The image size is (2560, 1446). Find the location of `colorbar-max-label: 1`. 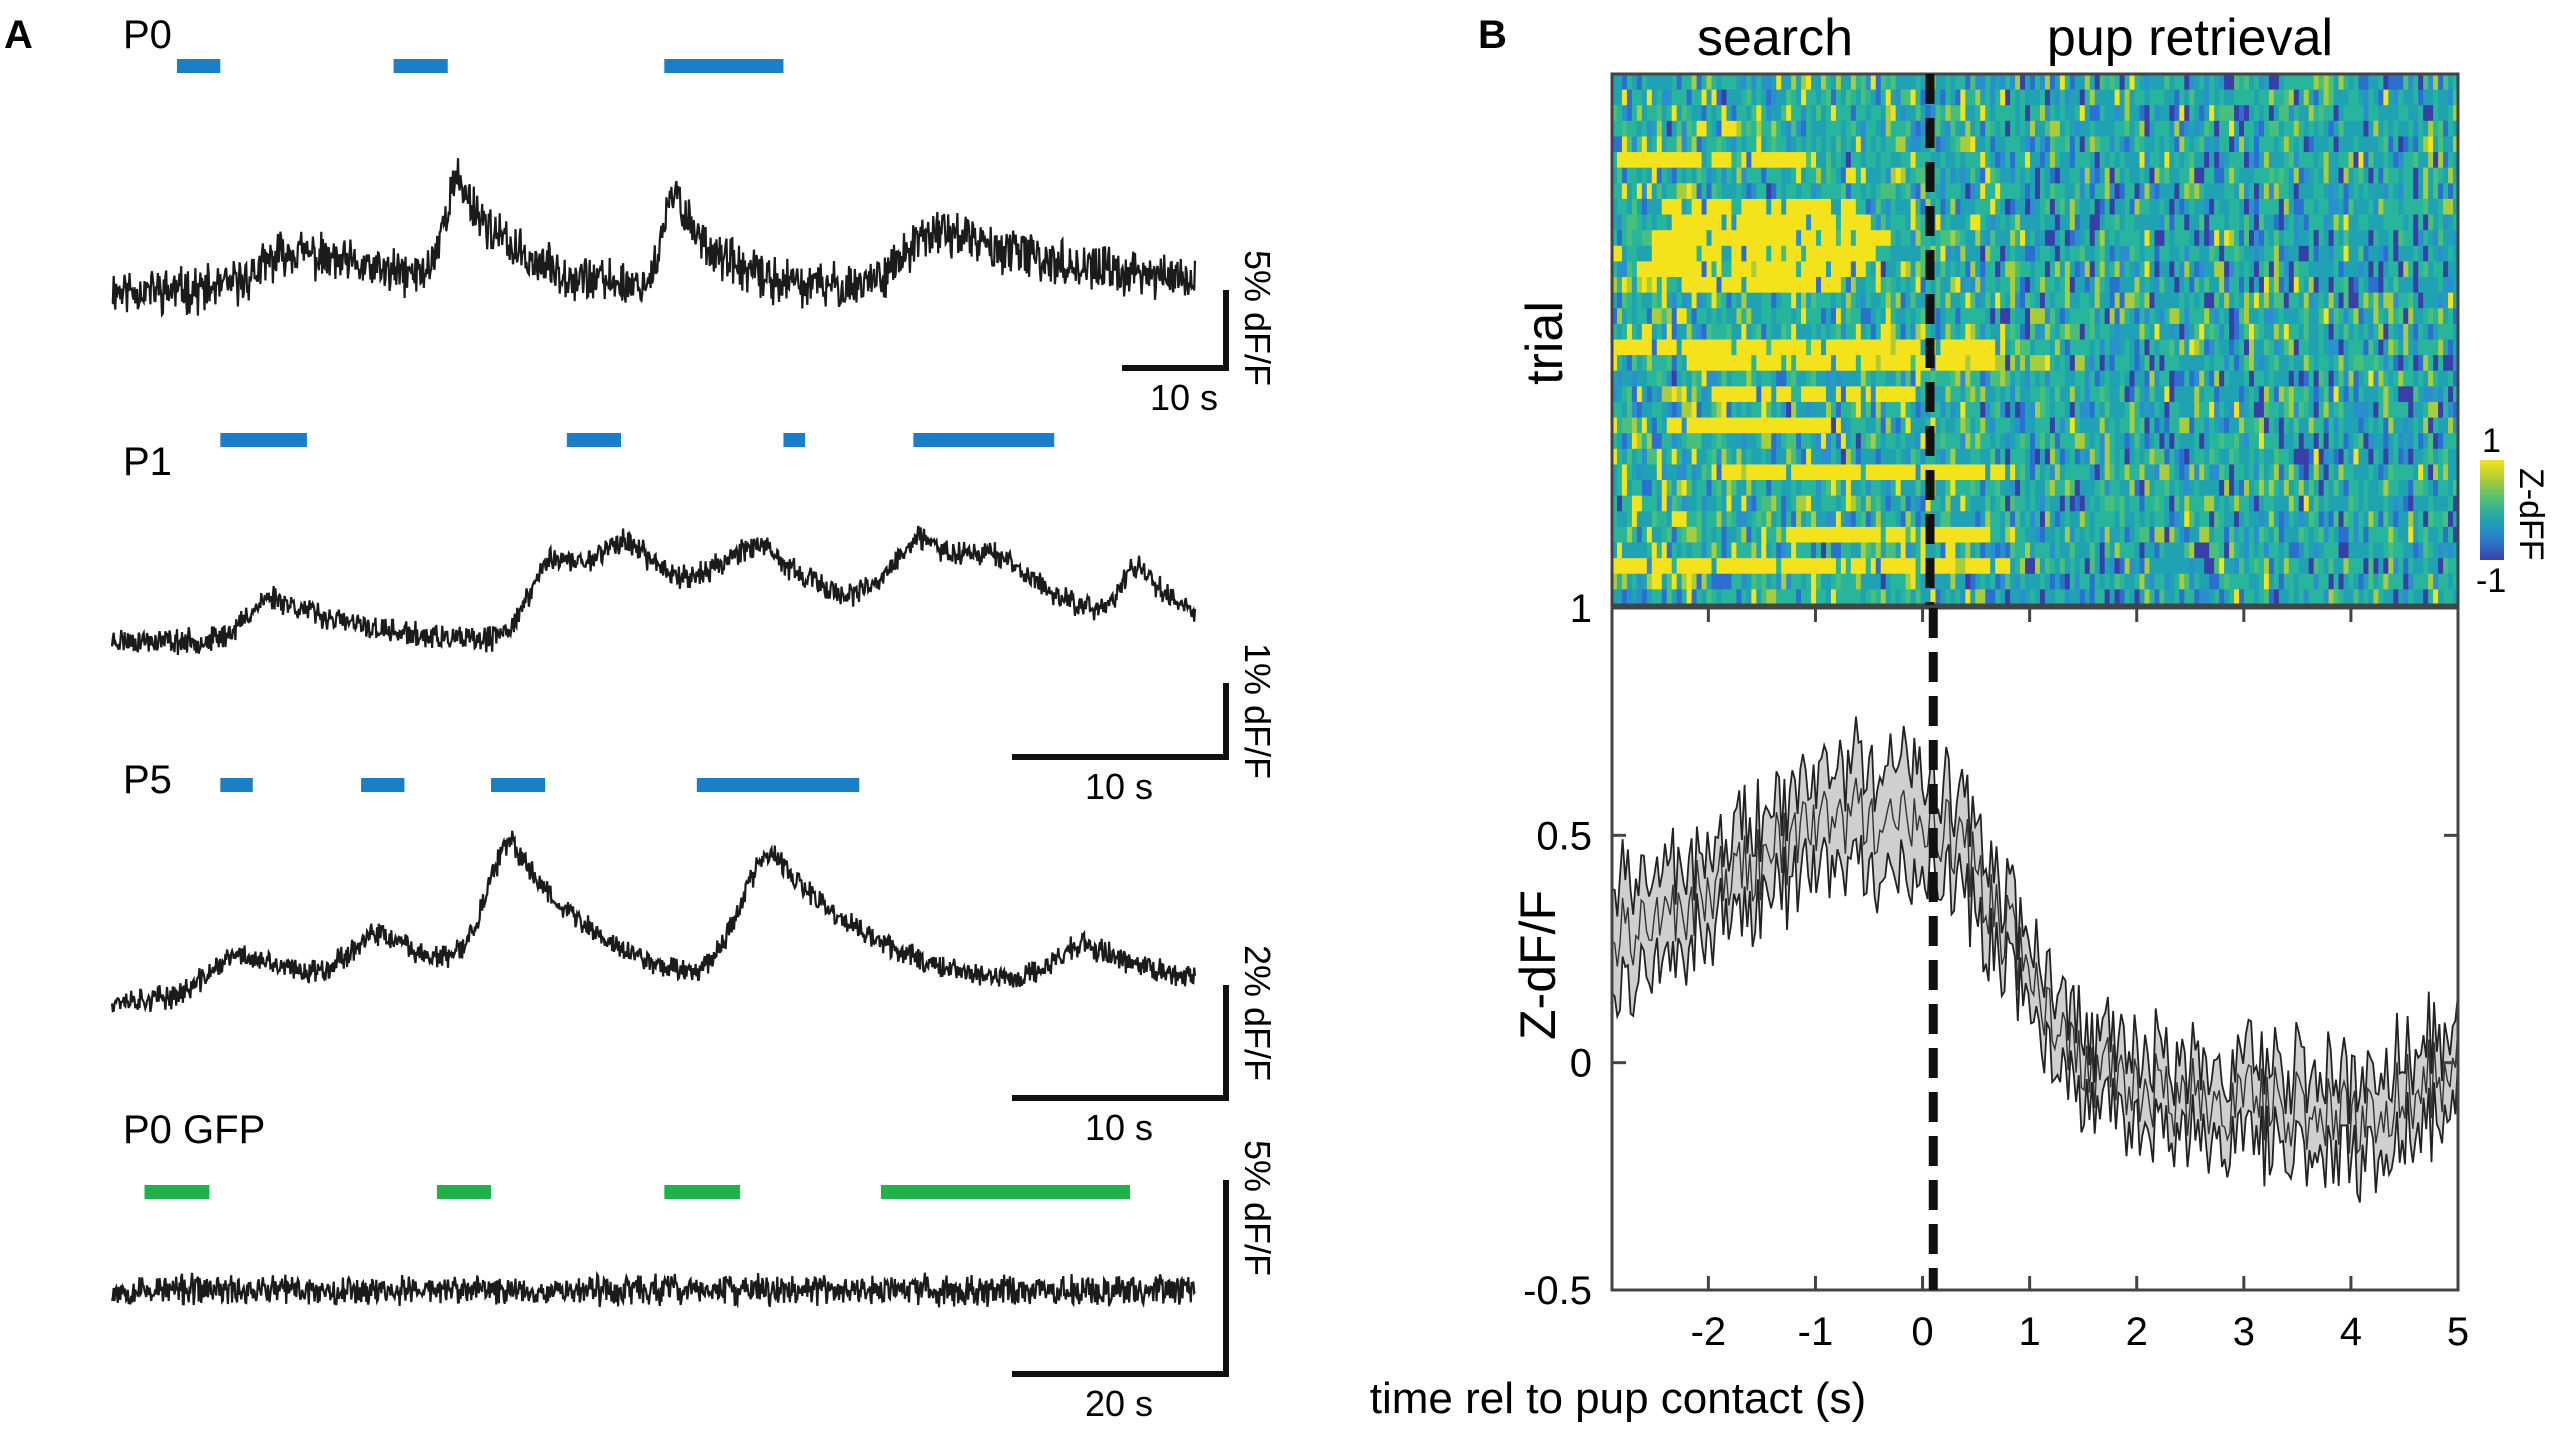

colorbar-max-label: 1 is located at coordinates (2491, 441).